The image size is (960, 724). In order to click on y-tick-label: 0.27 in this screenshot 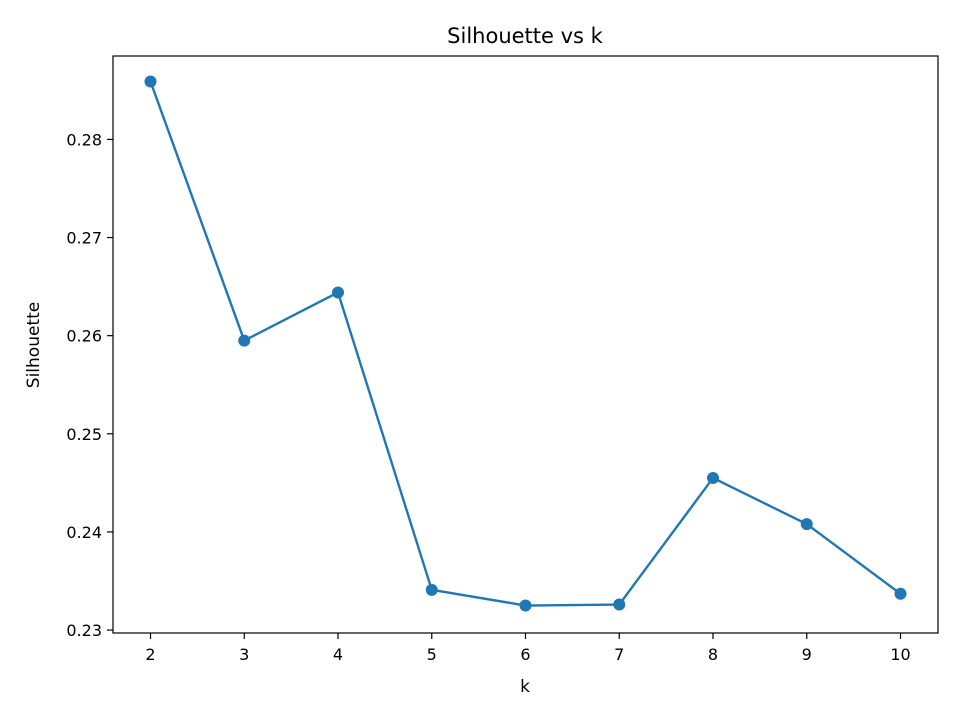, I will do `click(84, 238)`.